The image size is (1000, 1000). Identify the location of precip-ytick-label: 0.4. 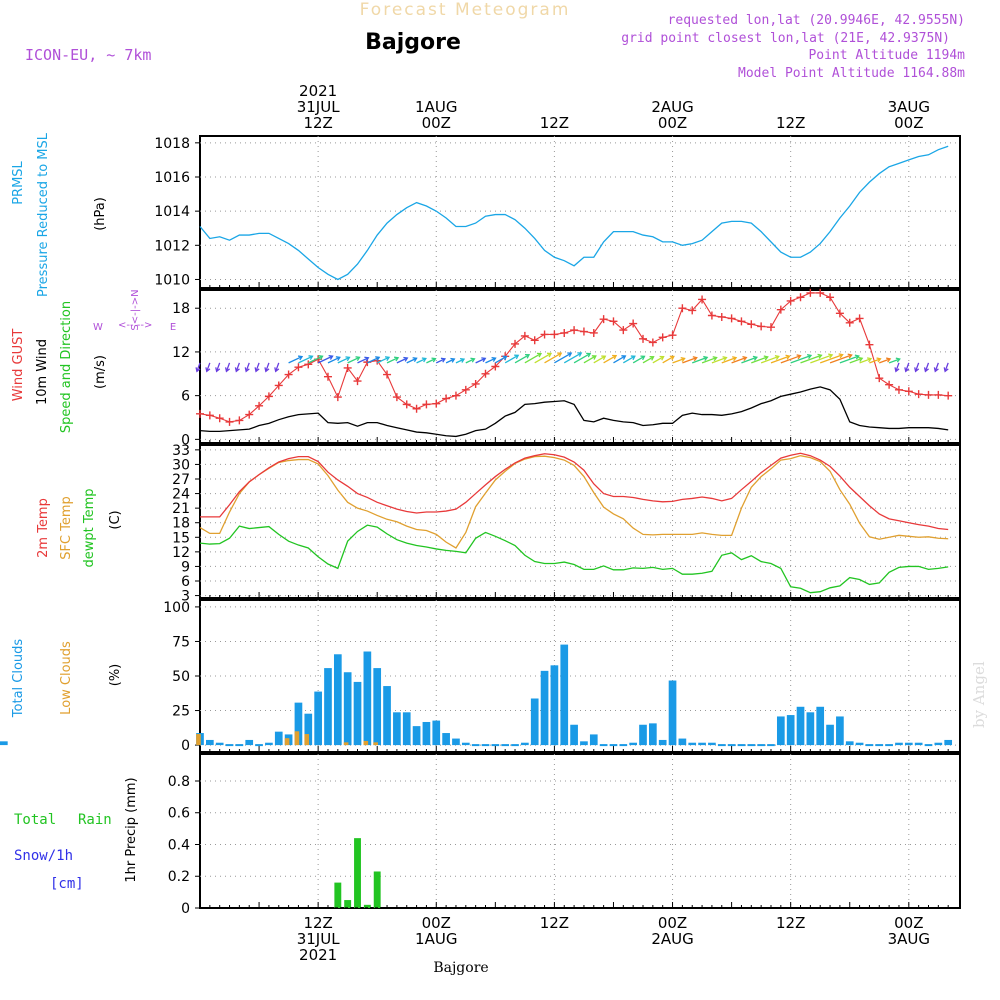
(179, 845).